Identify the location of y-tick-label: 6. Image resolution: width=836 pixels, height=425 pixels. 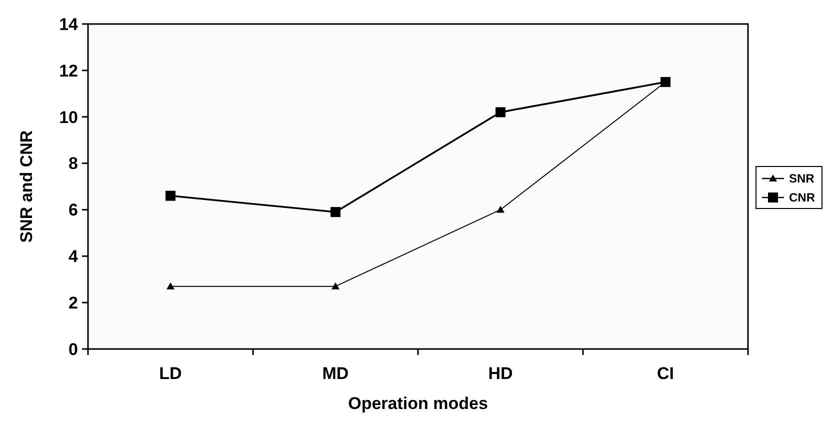
(73, 210).